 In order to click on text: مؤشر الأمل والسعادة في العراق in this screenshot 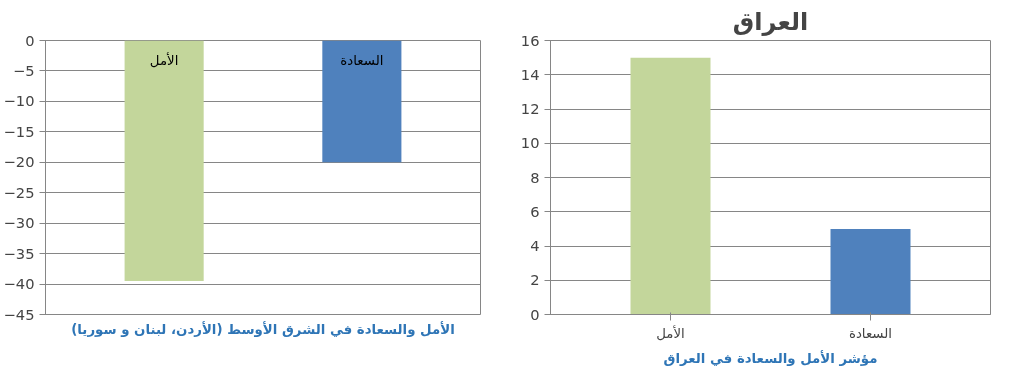, I will do `click(770, 357)`.